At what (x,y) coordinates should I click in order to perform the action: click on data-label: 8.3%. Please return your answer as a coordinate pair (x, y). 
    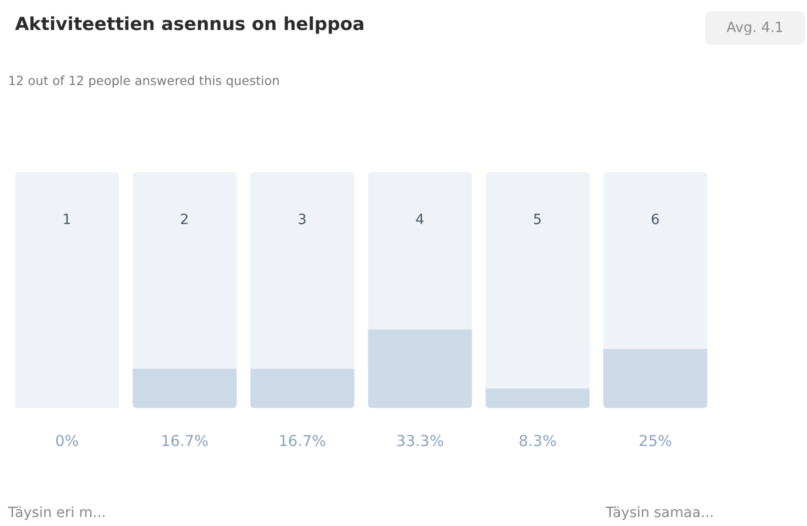
    Looking at the image, I should click on (537, 441).